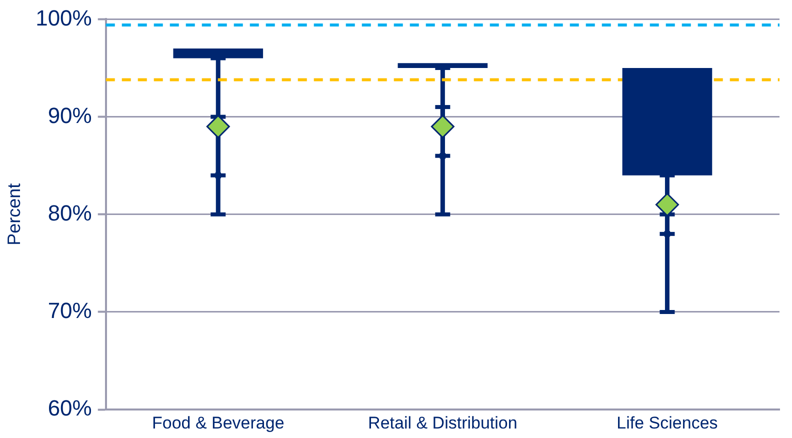  What do you see at coordinates (64, 17) in the screenshot?
I see `y-tick-label: 100%` at bounding box center [64, 17].